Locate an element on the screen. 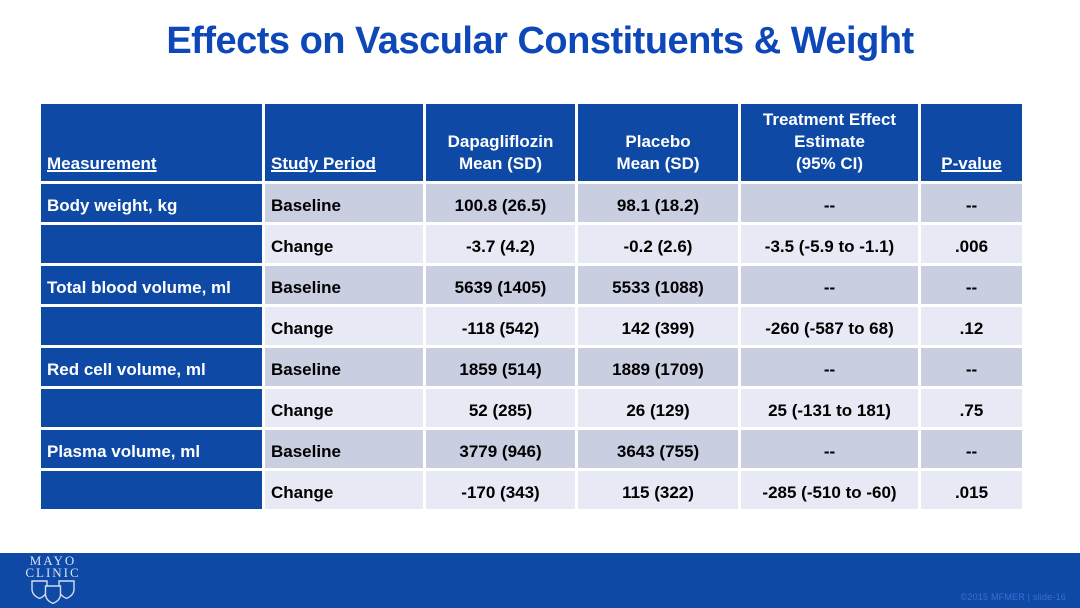 This screenshot has width=1080, height=608. dapagliflozin-cell: 1859 (514) is located at coordinates (500, 367).